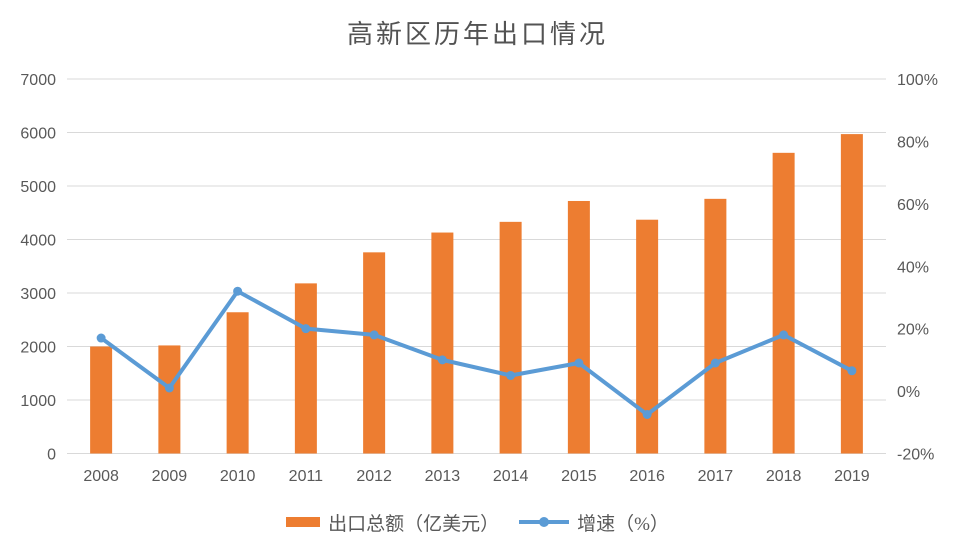 The image size is (955, 552). What do you see at coordinates (852, 476) in the screenshot?
I see `x-axis-label-2019: 2019` at bounding box center [852, 476].